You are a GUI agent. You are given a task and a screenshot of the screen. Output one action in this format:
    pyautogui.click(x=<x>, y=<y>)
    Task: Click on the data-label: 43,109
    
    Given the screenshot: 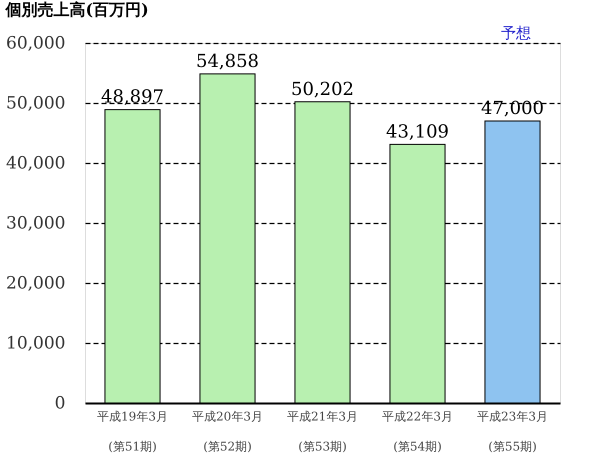 What is the action you would take?
    pyautogui.click(x=417, y=131)
    